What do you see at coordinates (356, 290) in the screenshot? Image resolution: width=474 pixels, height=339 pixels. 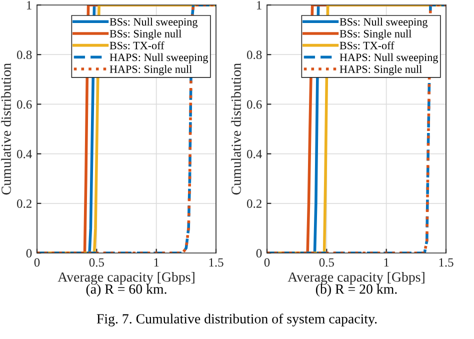 I see `text: (b) R = 20 km.` at bounding box center [356, 290].